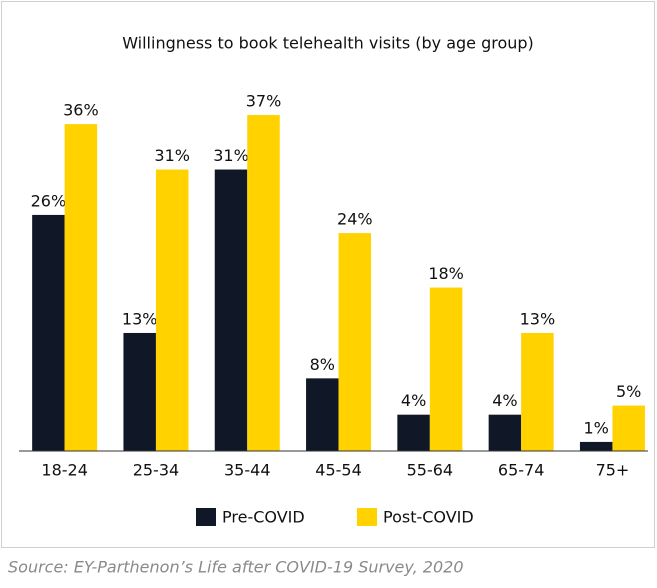 The width and height of the screenshot is (657, 588). Describe the element at coordinates (81, 110) in the screenshot. I see `data-label: 36%` at that location.